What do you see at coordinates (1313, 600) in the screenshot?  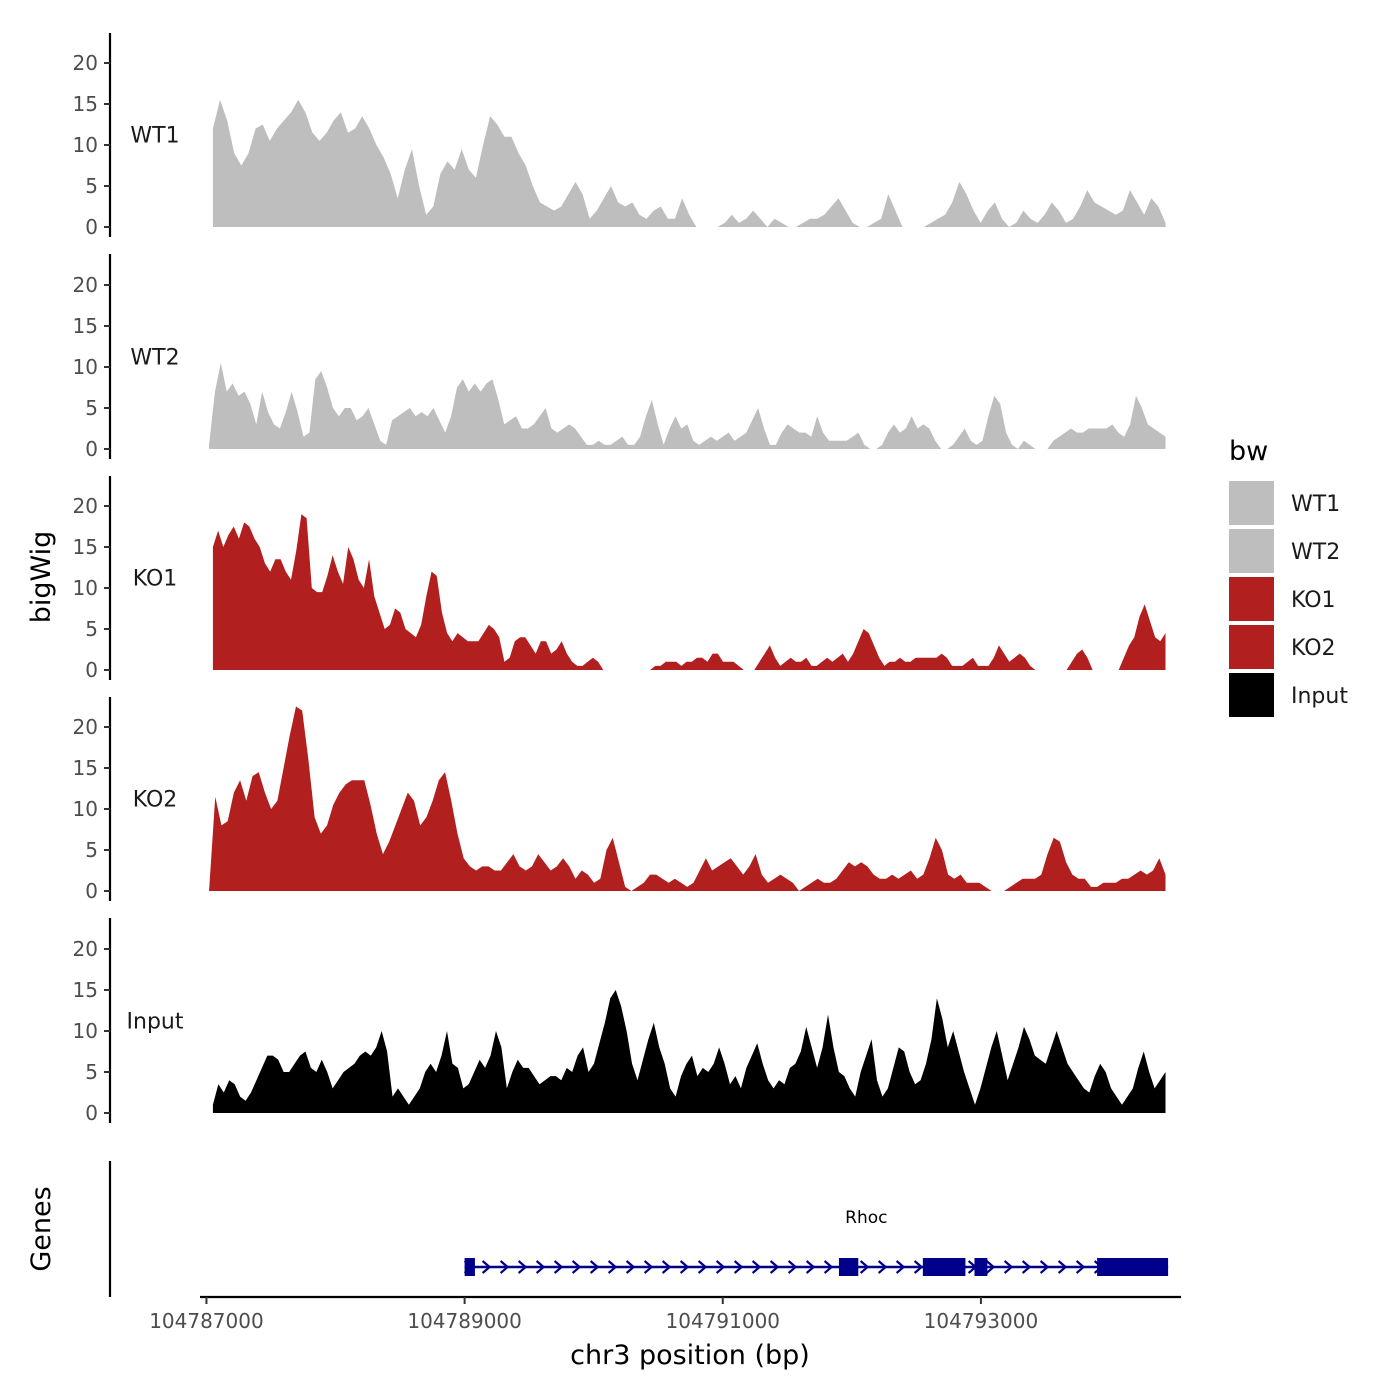 I see `legend-label: KO1` at bounding box center [1313, 600].